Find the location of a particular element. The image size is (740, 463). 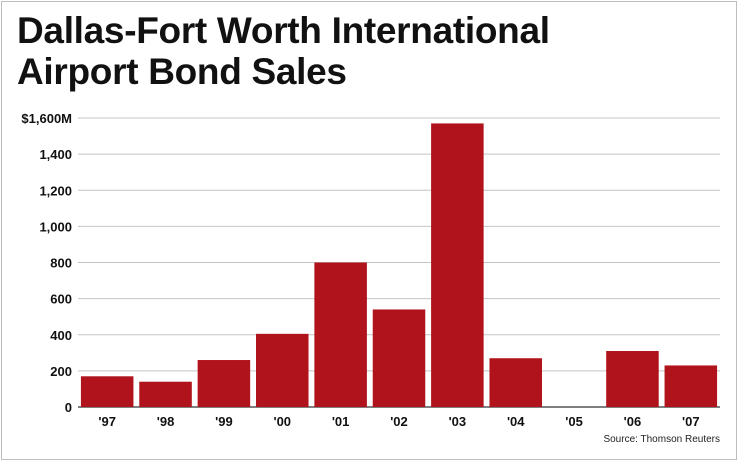

x-tick-label: '07 is located at coordinates (691, 421).